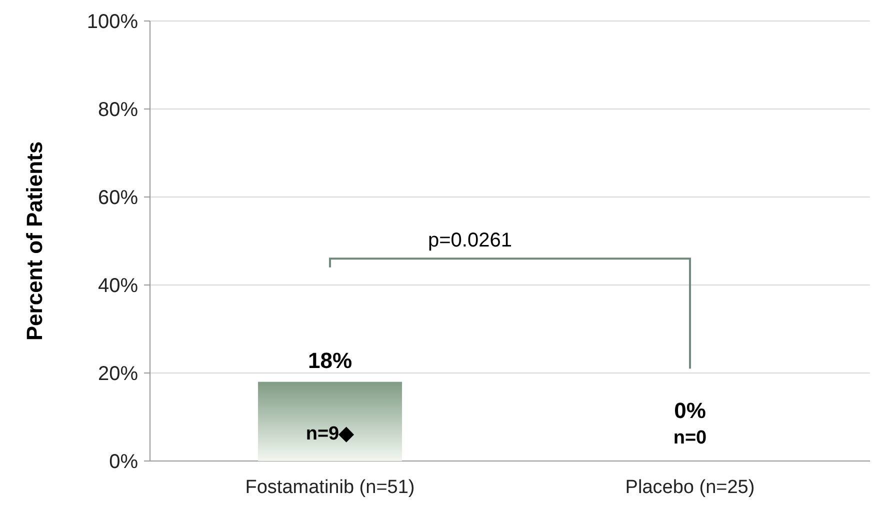 The image size is (879, 514). What do you see at coordinates (690, 410) in the screenshot?
I see `data-label: 0%` at bounding box center [690, 410].